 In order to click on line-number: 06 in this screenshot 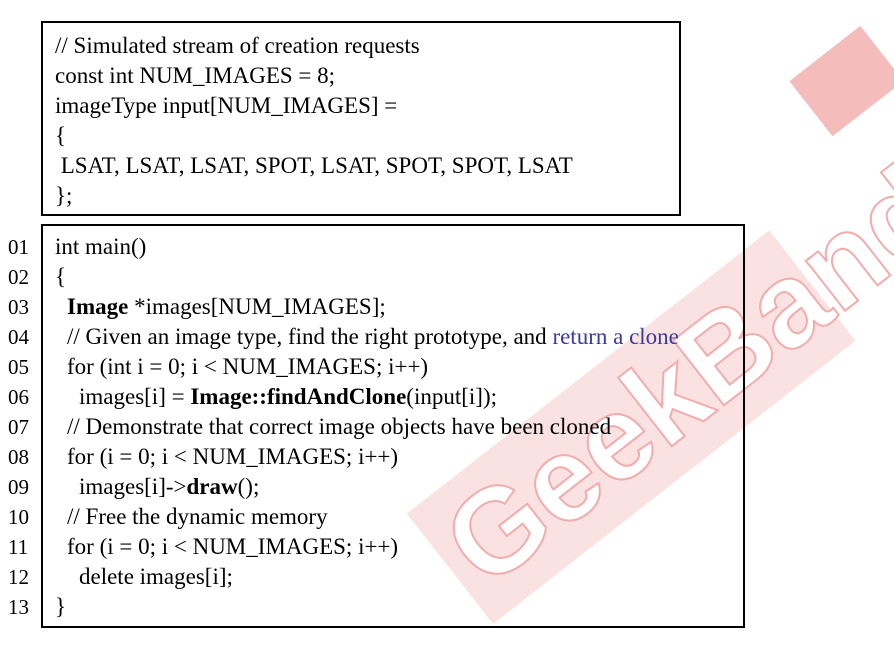, I will do `click(18, 397)`.